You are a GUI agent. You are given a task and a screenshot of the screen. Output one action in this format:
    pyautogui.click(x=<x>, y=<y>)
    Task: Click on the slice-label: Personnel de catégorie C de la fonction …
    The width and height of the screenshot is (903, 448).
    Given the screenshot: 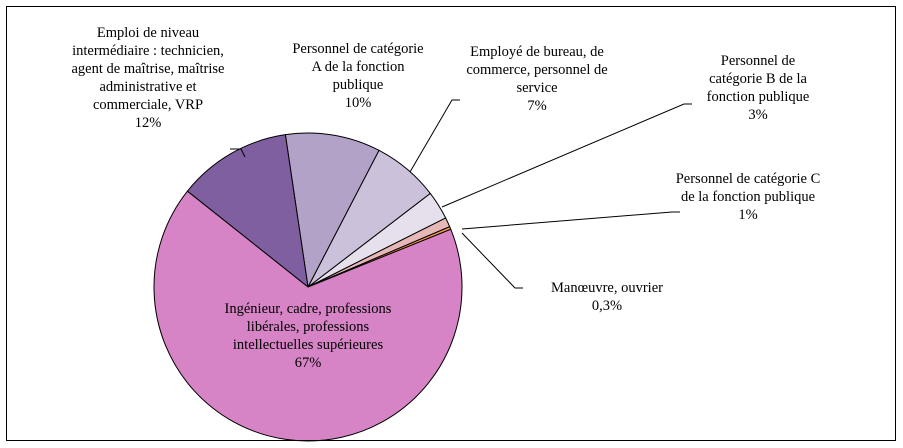 What is the action you would take?
    pyautogui.click(x=748, y=197)
    